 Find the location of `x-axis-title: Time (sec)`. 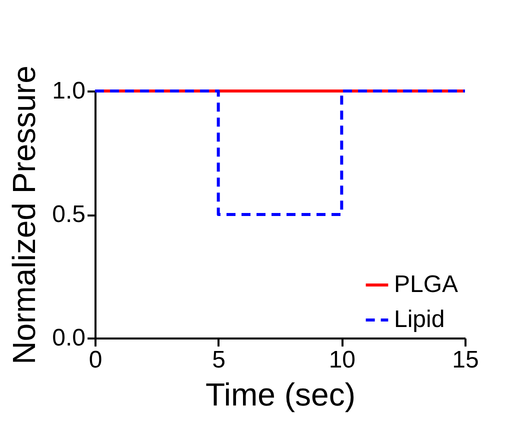

x-axis-title: Time (sec) is located at coordinates (281, 394).